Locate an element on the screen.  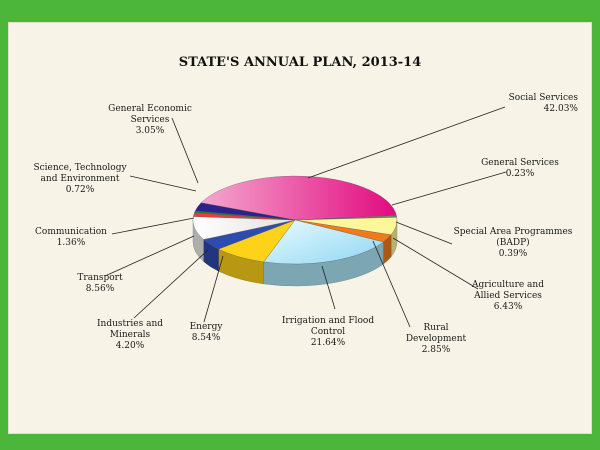
slice-value-energy: 8.54% is located at coordinates (206, 338).